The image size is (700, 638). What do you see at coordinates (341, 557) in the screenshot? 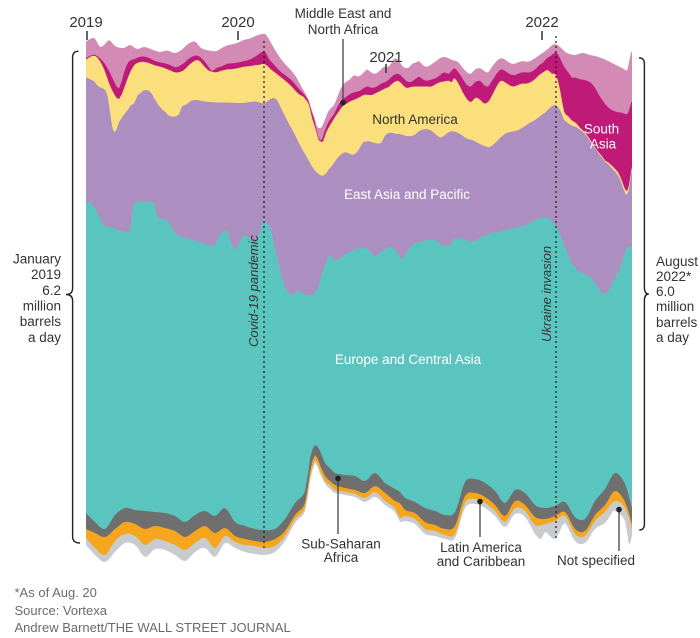
I see `svg-text: Africa` at bounding box center [341, 557].